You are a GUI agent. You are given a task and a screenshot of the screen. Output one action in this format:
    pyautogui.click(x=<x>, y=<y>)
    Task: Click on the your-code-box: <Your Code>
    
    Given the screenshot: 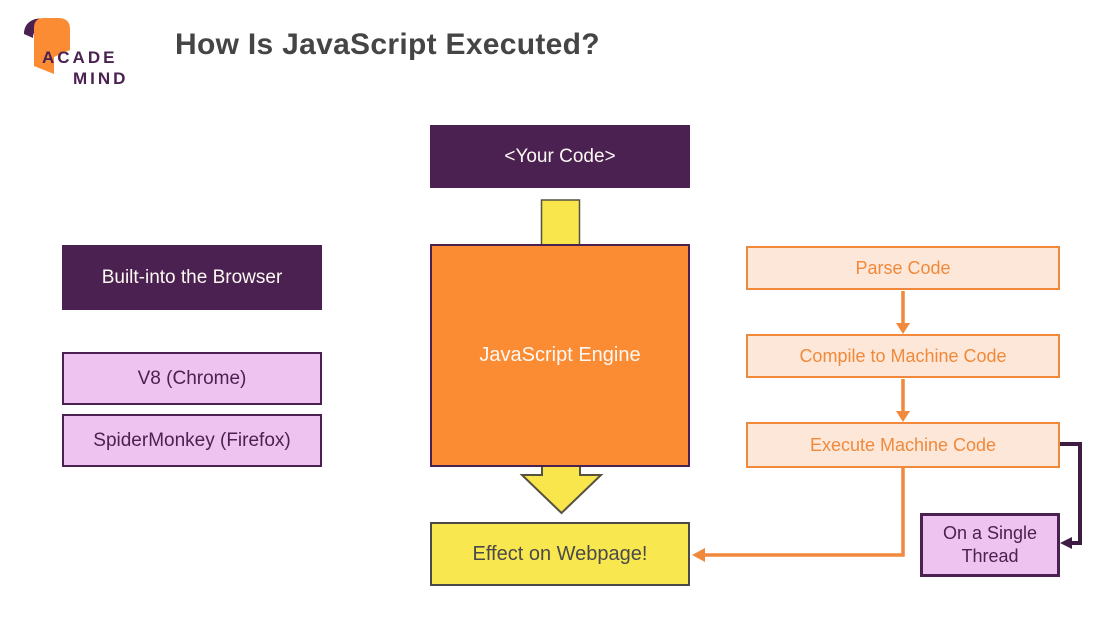 What is the action you would take?
    pyautogui.click(x=560, y=156)
    